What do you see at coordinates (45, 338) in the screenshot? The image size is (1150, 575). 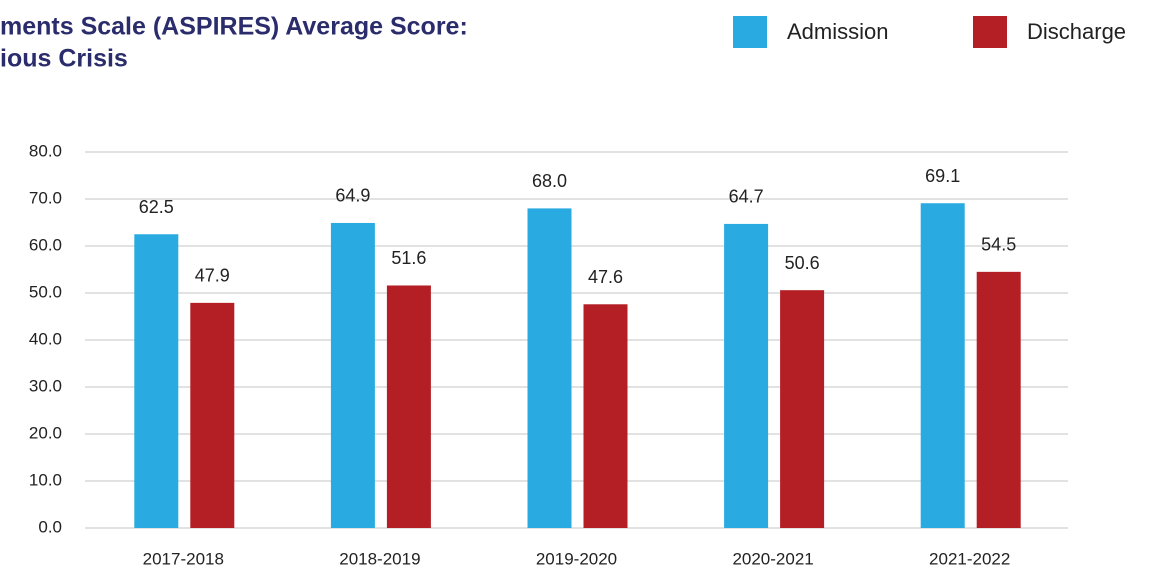 I see `y-tick-label: 40.0` at bounding box center [45, 338].